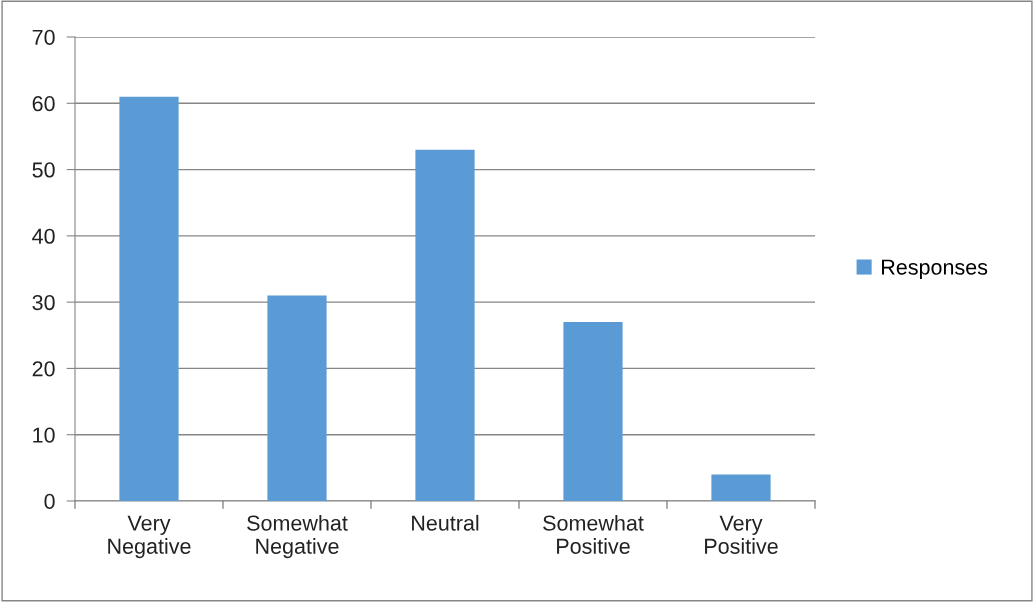 The image size is (1034, 602). Describe the element at coordinates (445, 522) in the screenshot. I see `x-tick-label: Neutral` at that location.